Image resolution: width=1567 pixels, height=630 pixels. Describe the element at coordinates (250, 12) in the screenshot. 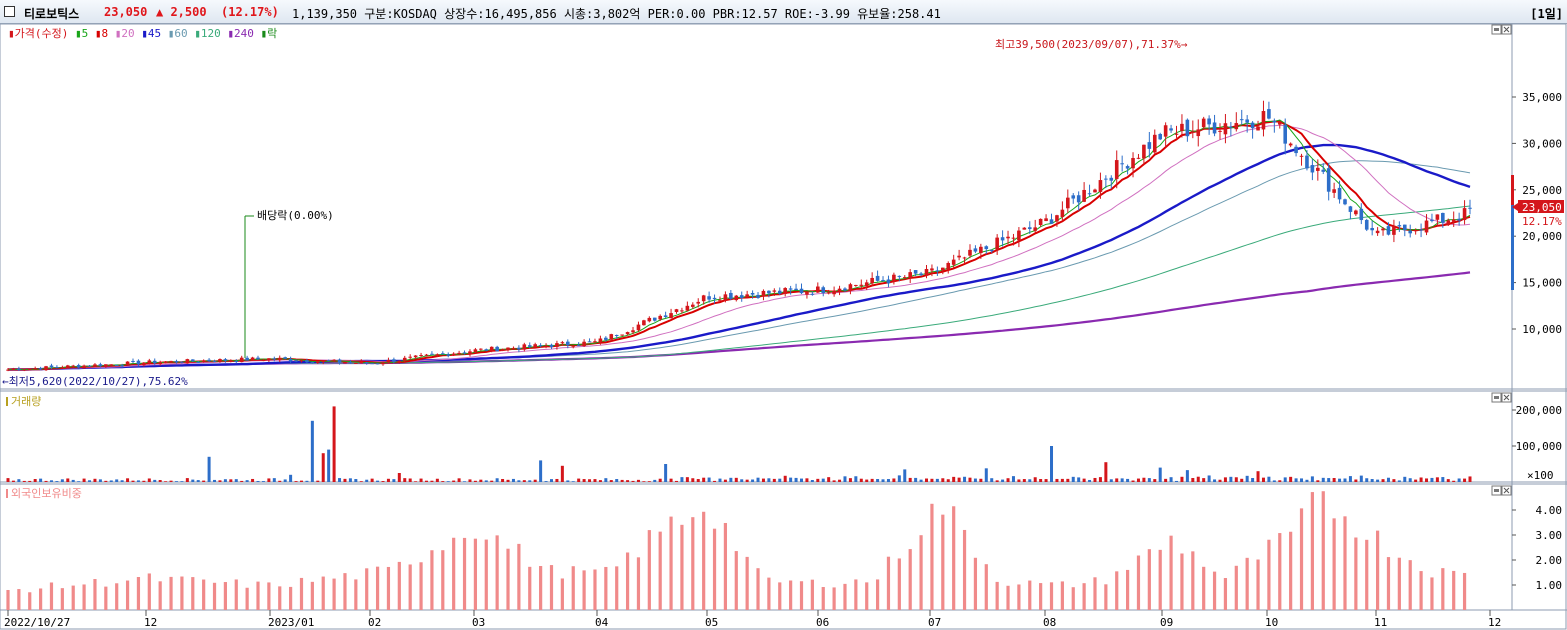

I see `price-change-pct: (12.17%)` at that location.